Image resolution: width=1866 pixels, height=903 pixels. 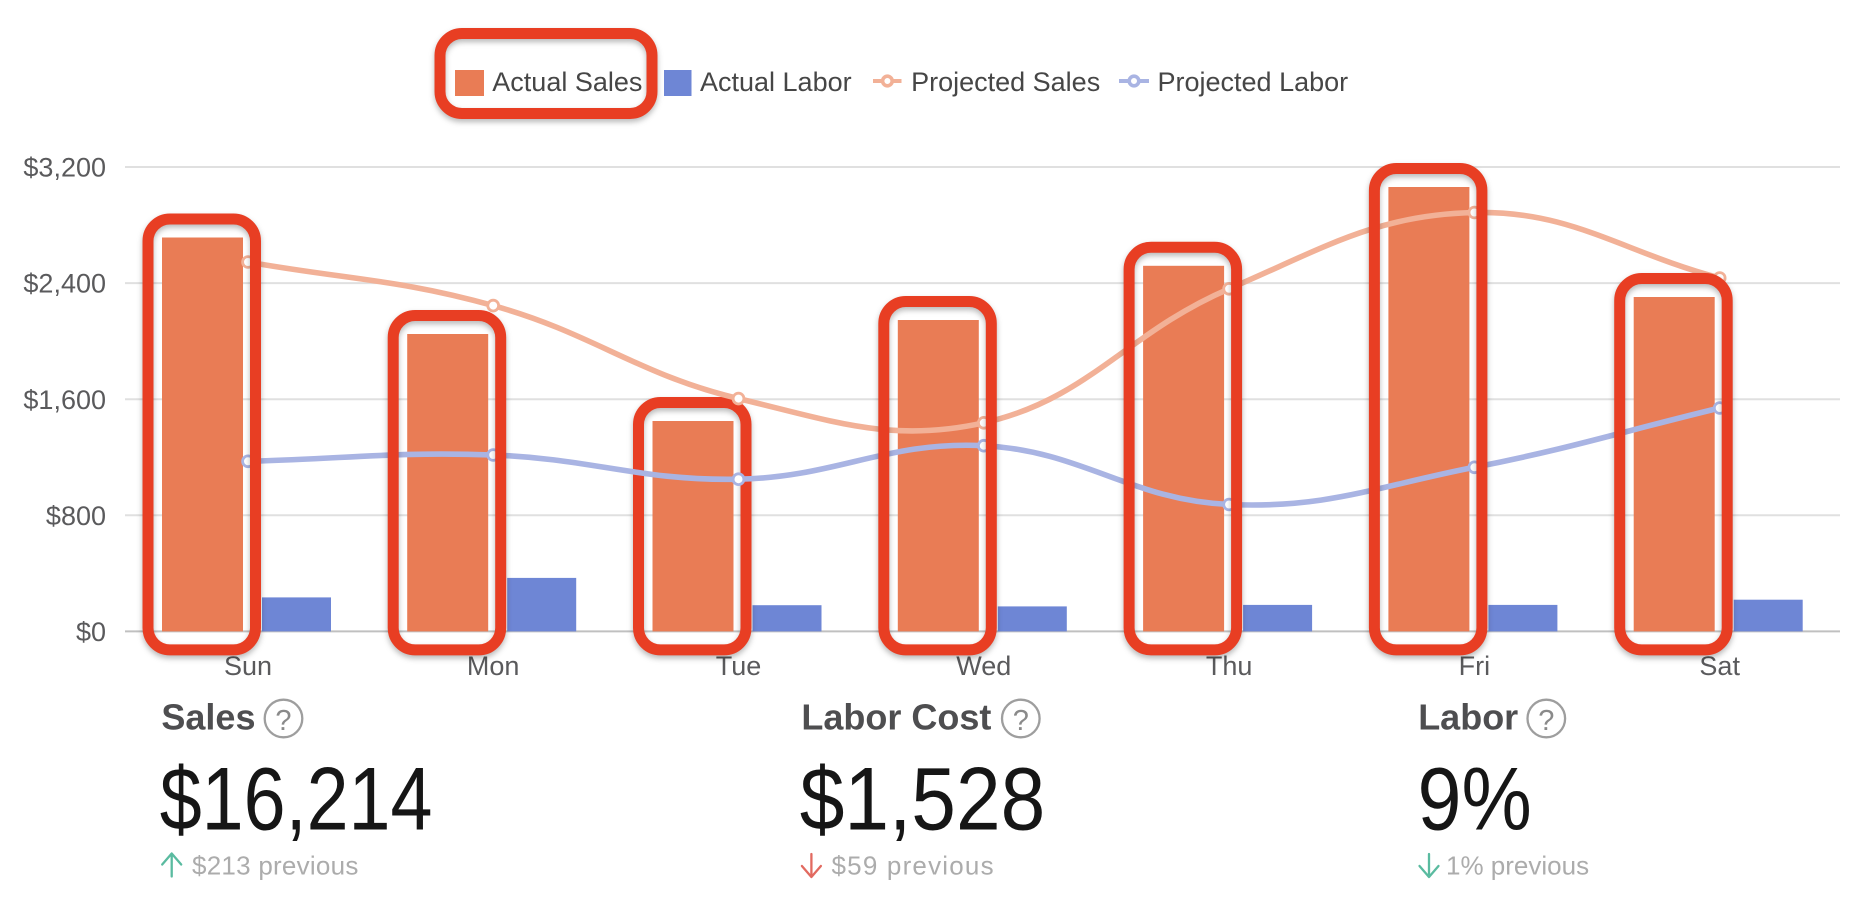 I want to click on svg-text: $0, so click(x=91, y=632).